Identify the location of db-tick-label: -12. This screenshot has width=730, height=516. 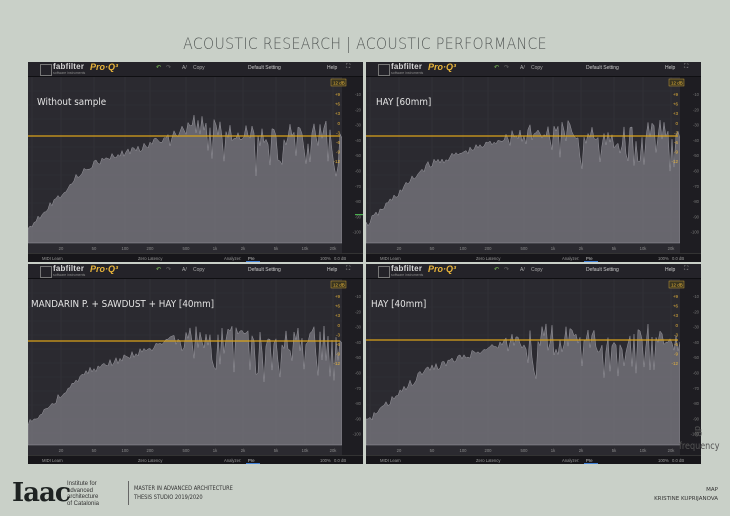
(674, 363).